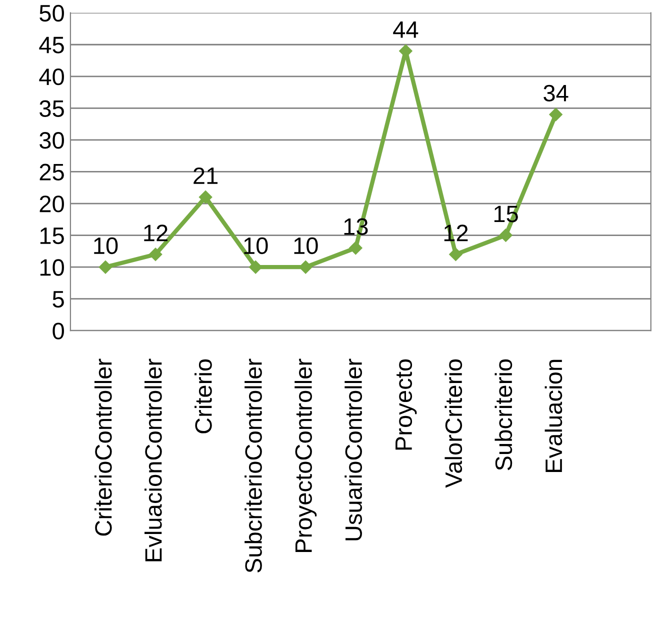  Describe the element at coordinates (503, 414) in the screenshot. I see `x-tick-label: Subcriterio` at that location.